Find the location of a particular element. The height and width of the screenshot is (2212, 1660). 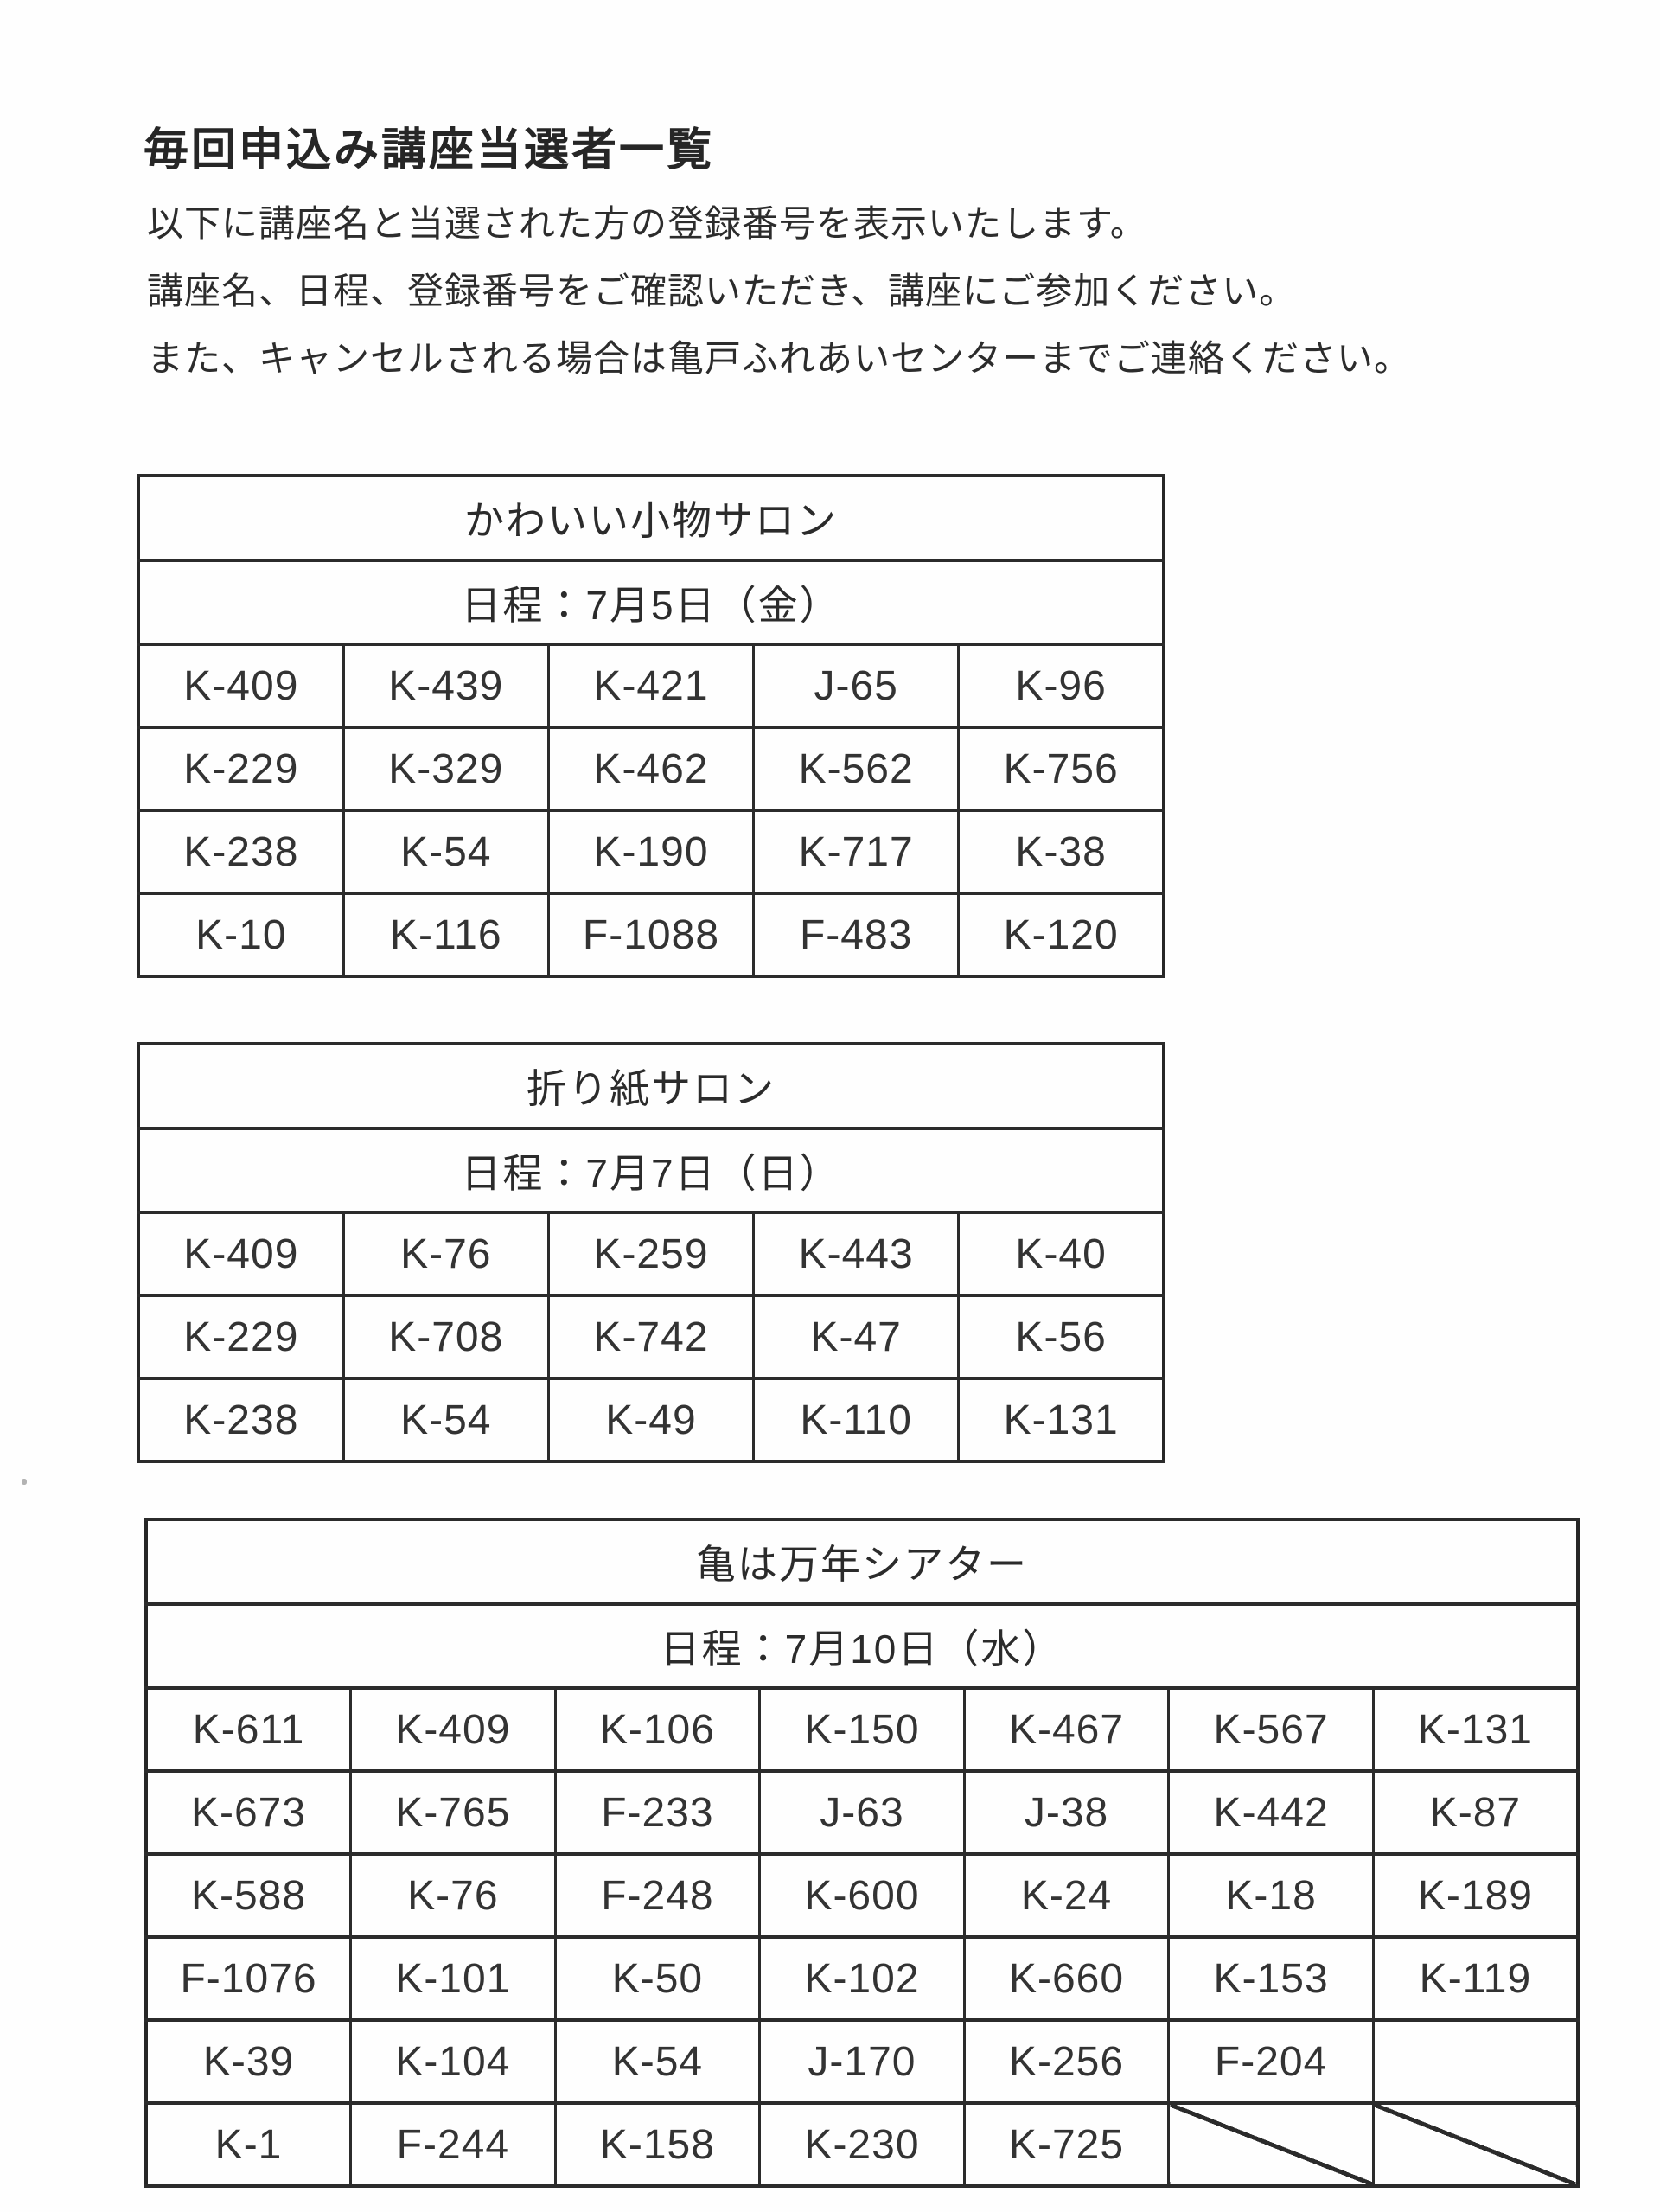

registration-number-cell: F-248 is located at coordinates (657, 1895).